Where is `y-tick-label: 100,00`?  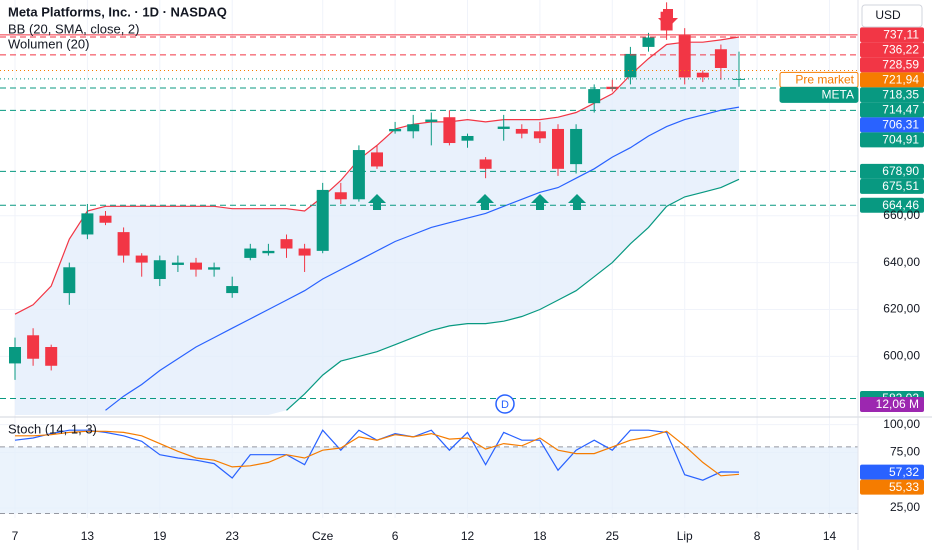
y-tick-label: 100,00 is located at coordinates (901, 424).